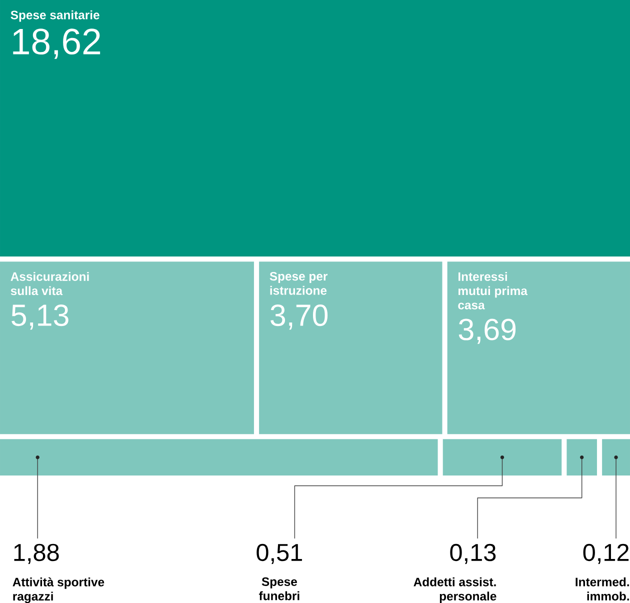 This screenshot has height=603, width=630. Describe the element at coordinates (606, 554) in the screenshot. I see `data-label: 0,12` at that location.